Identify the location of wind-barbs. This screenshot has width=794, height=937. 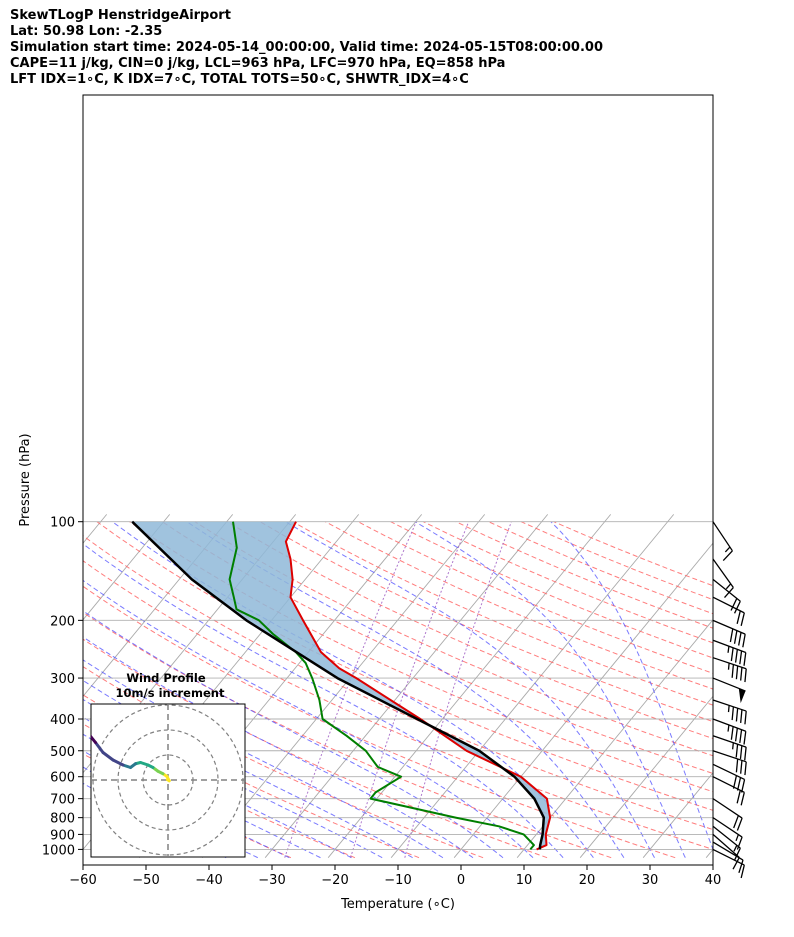
(729, 700).